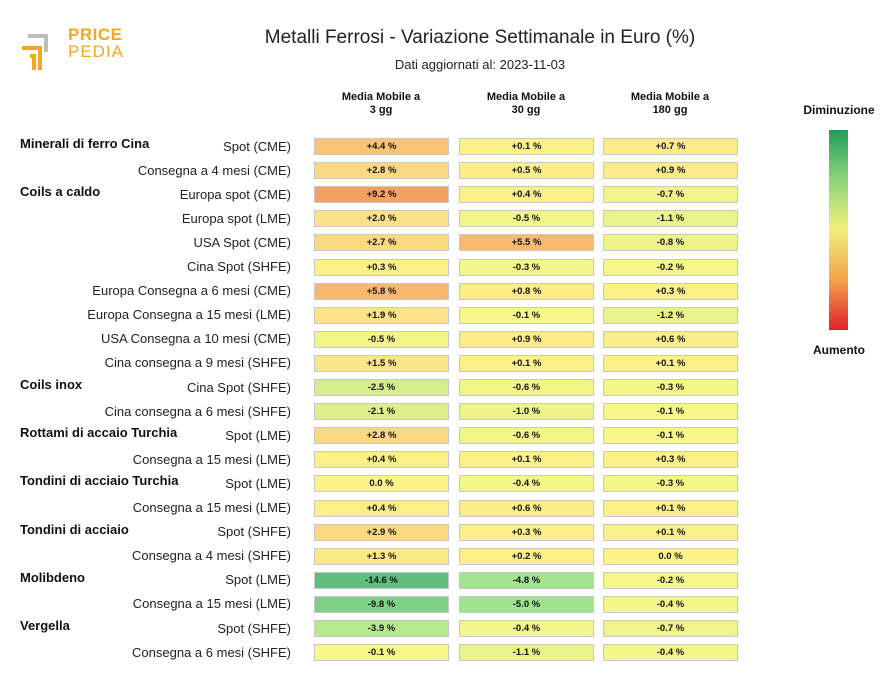 Image resolution: width=880 pixels, height=680 pixels. I want to click on column-header-line2: 30 gg, so click(526, 110).